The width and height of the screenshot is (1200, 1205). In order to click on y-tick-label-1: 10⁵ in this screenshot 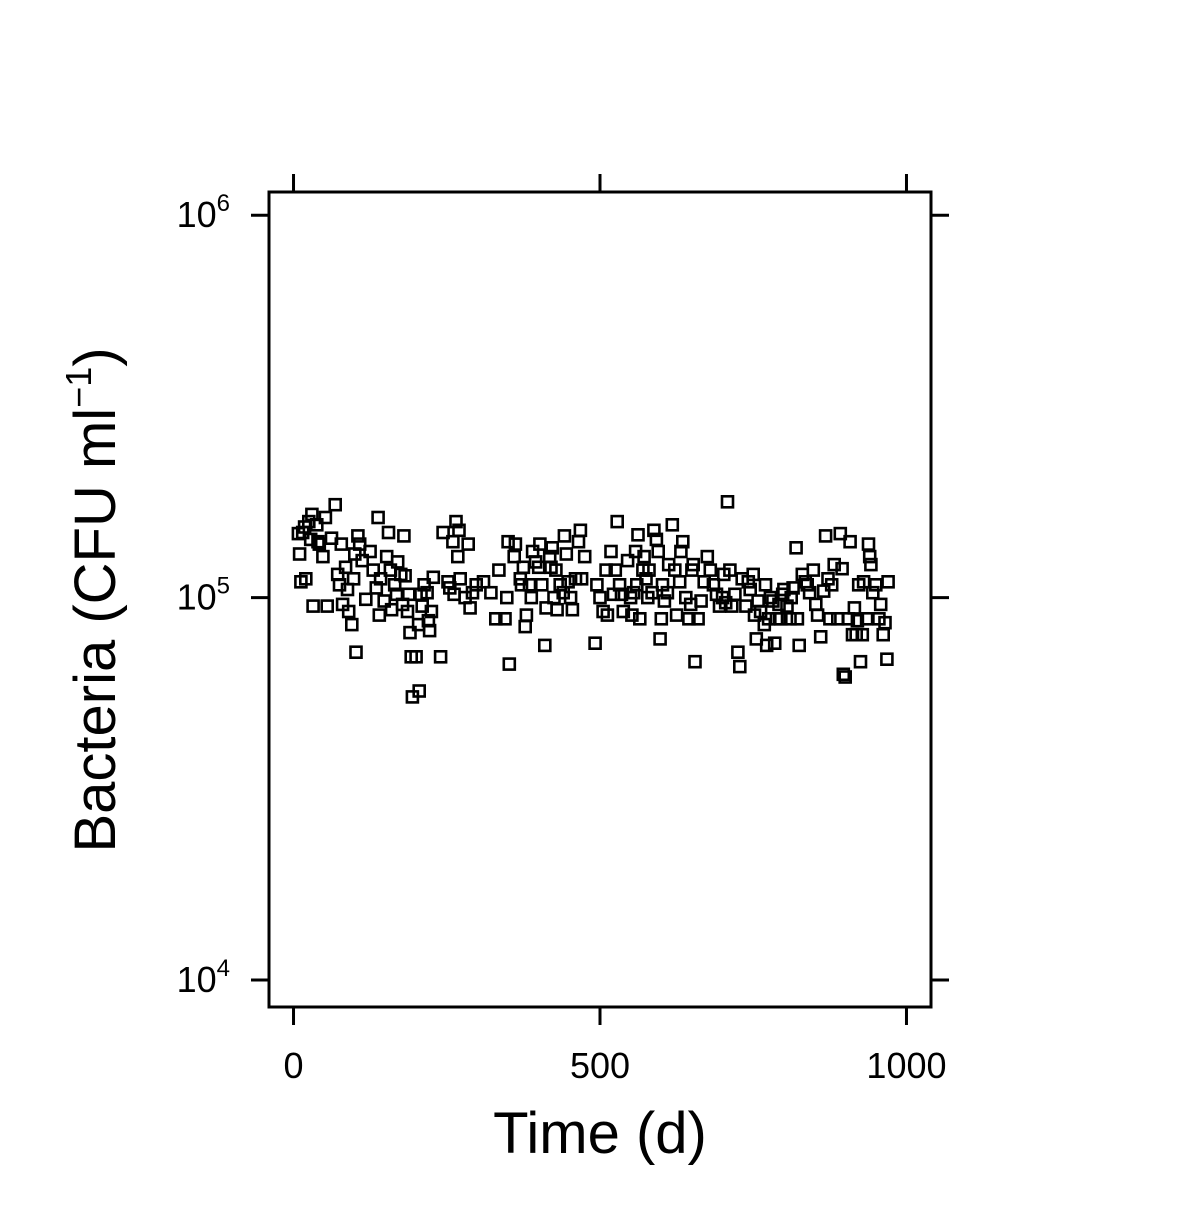, I will do `click(203, 595)`.